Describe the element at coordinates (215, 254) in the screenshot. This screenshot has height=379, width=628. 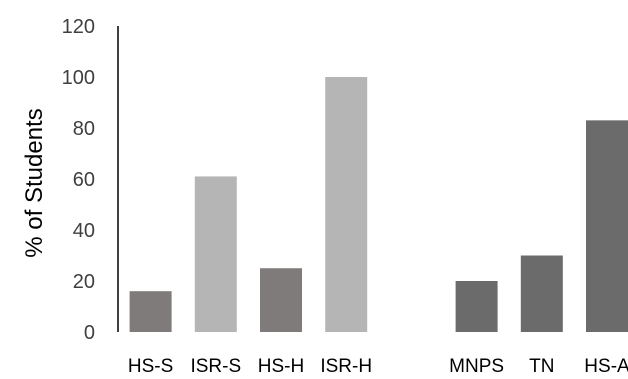
I see `bar-isr-s` at that location.